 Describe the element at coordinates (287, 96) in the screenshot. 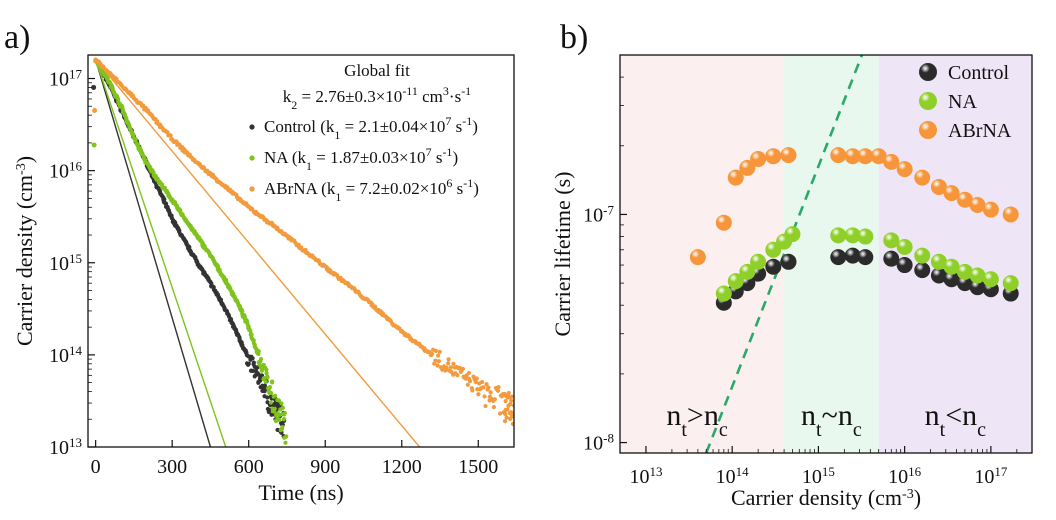

I see `k2-prefix: k` at that location.